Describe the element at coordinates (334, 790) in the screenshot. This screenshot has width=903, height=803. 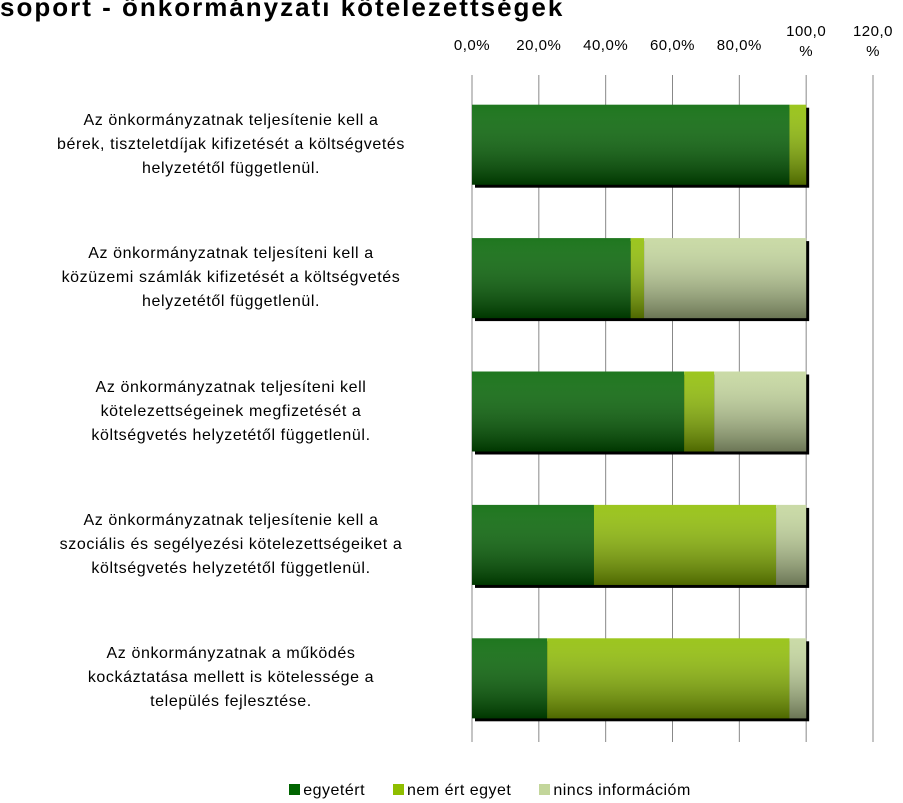
I see `legend-label: egyetért` at that location.